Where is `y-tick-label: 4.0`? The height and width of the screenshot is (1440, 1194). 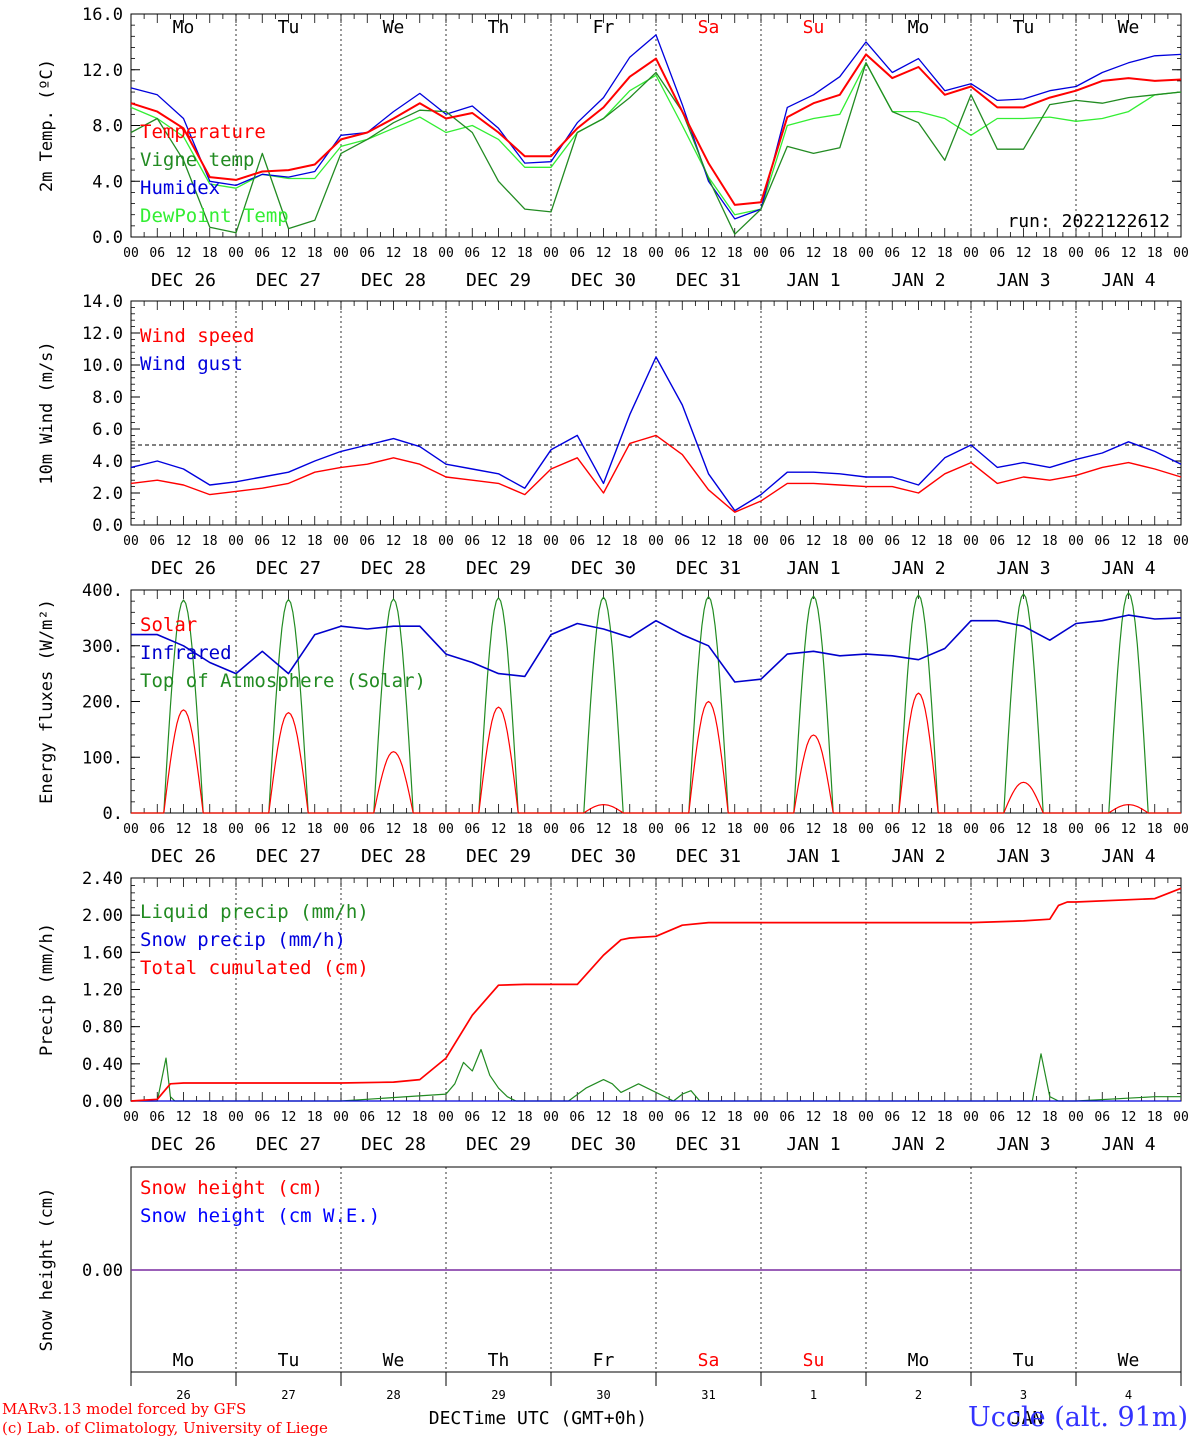 y-tick-label: 4.0 is located at coordinates (107, 462).